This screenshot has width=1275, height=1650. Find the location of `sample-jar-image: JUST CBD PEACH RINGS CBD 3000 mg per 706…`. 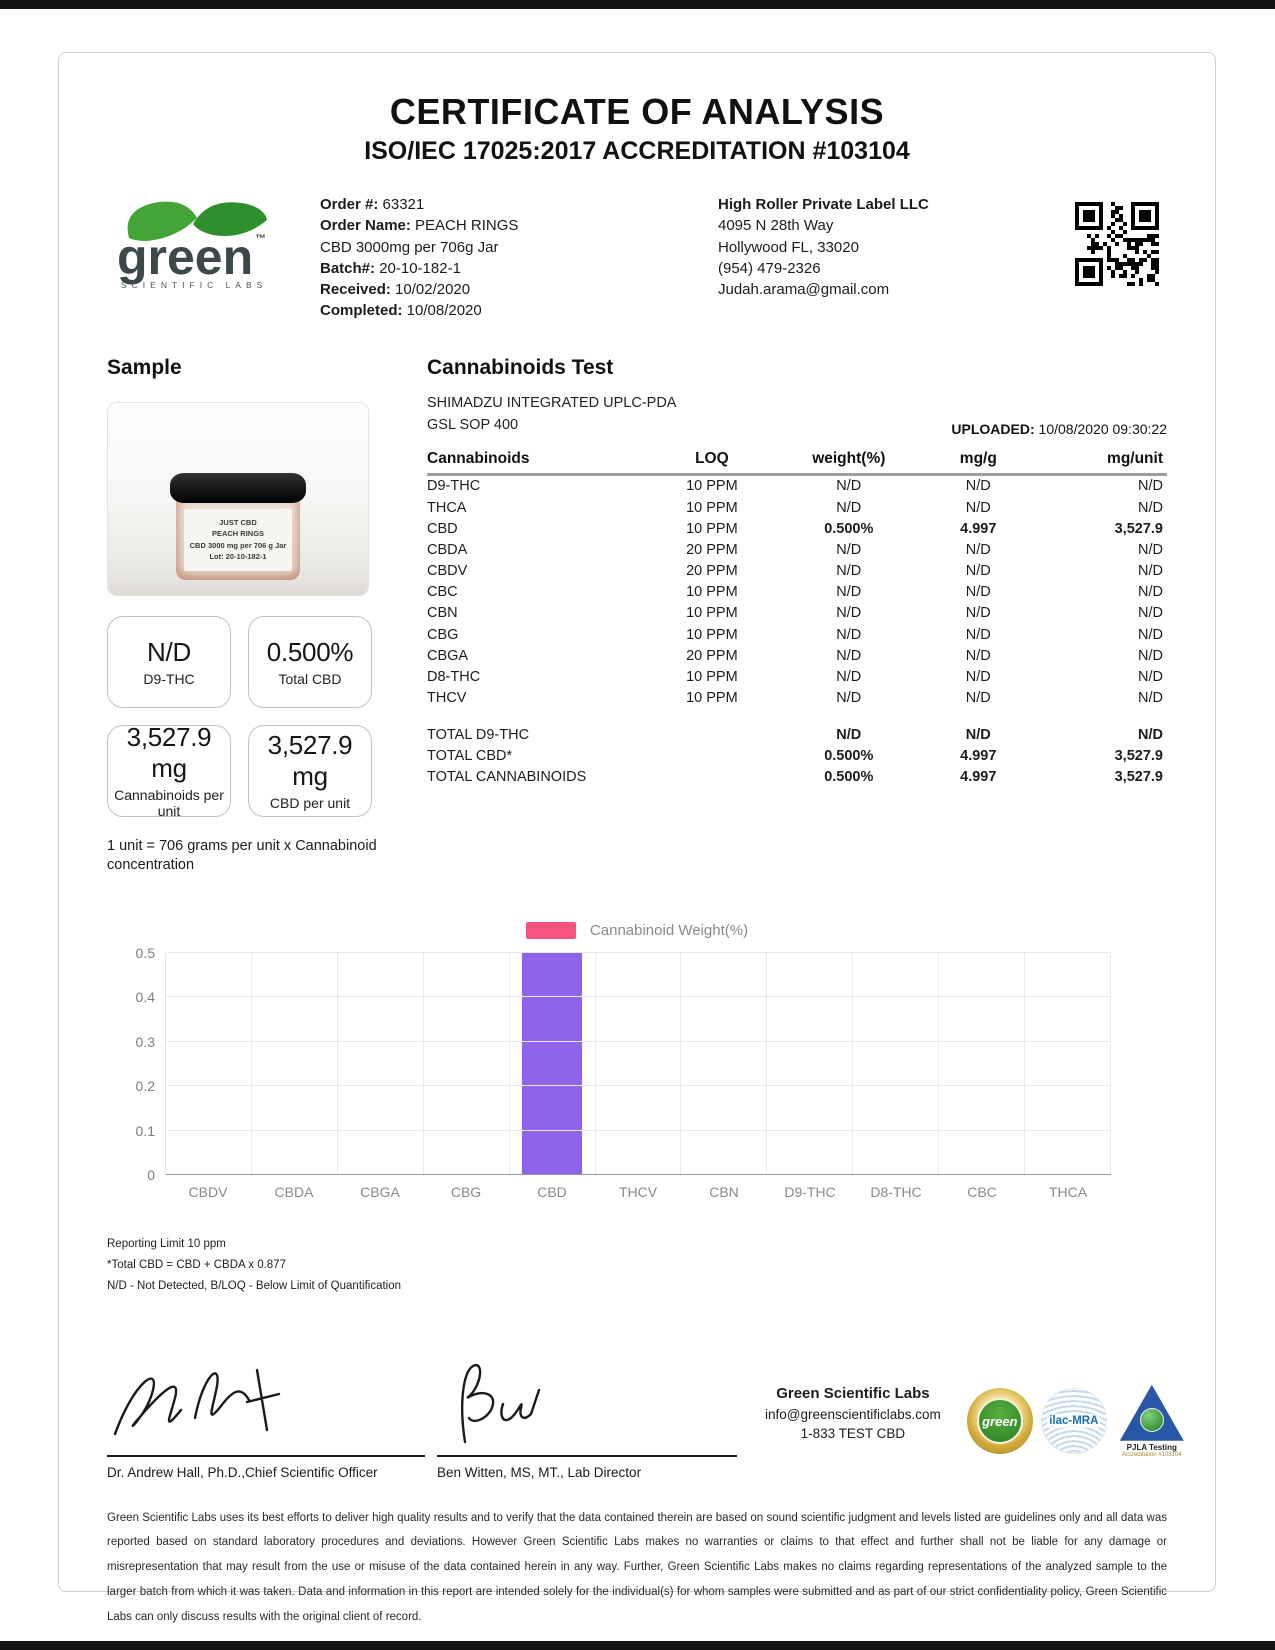

sample-jar-image: JUST CBD PEACH RINGS CBD 3000 mg per 706… is located at coordinates (238, 526).